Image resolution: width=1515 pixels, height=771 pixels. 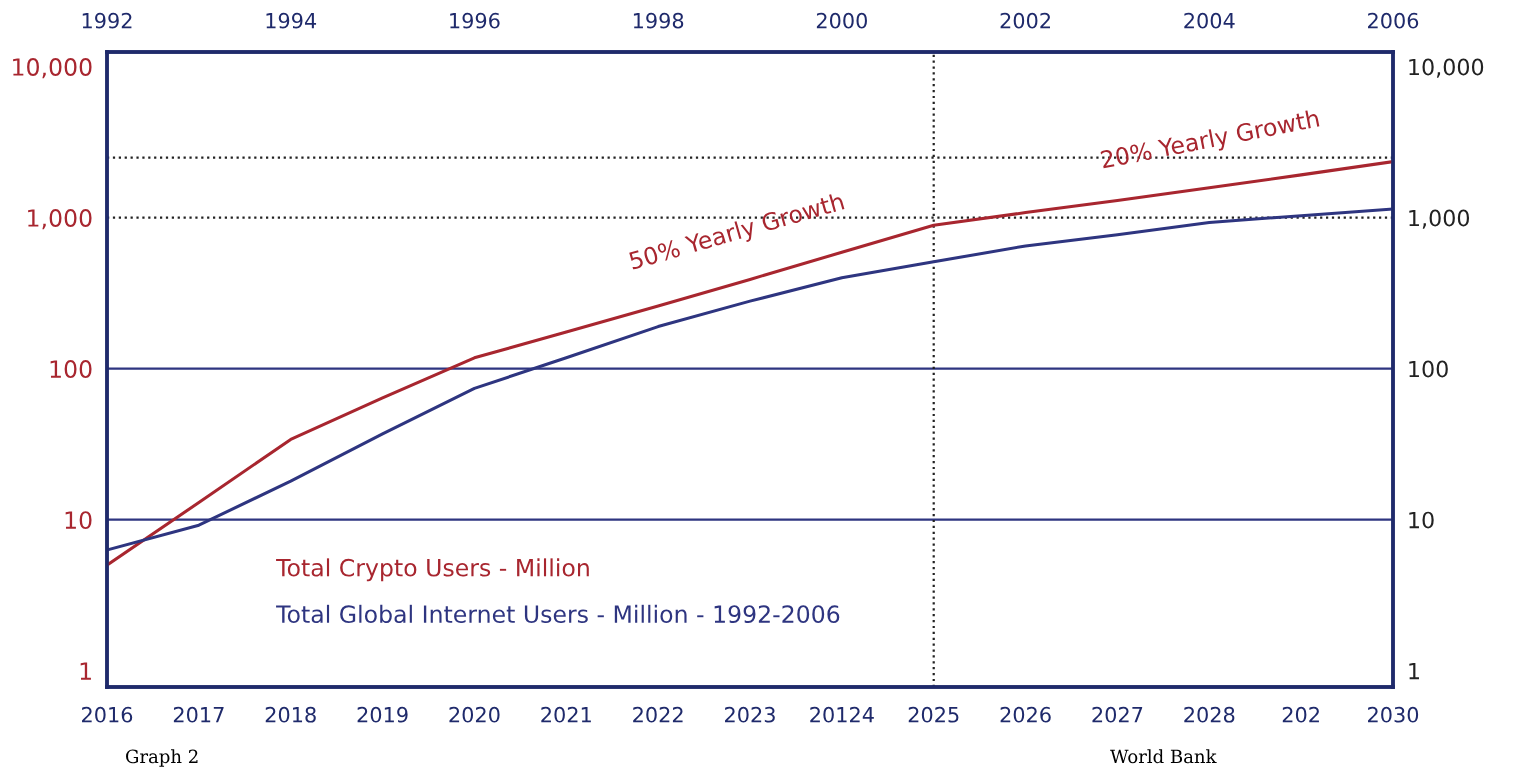 I want to click on x2-tick-label: 2000, so click(x=841, y=20).